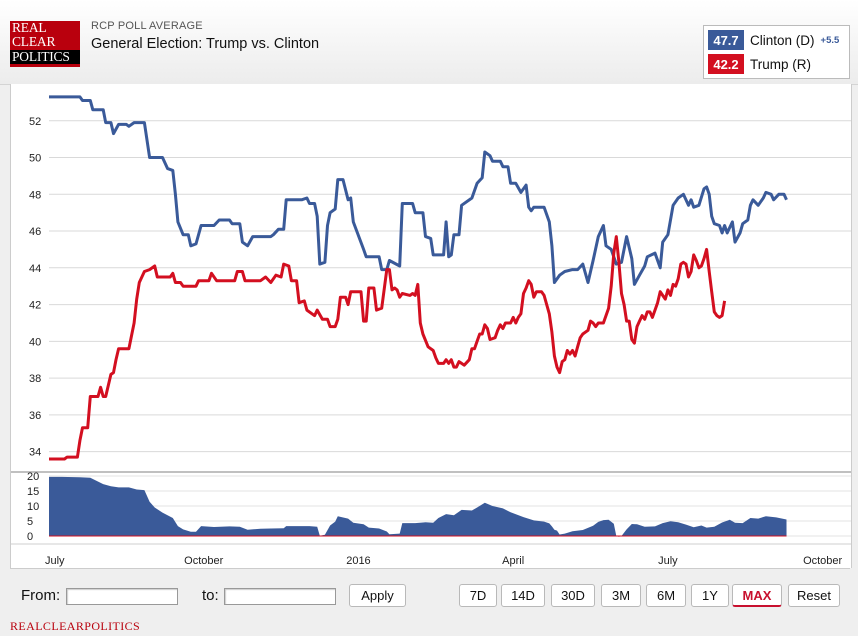 This screenshot has width=858, height=636. What do you see at coordinates (35, 453) in the screenshot?
I see `y-tick-label: 34` at bounding box center [35, 453].